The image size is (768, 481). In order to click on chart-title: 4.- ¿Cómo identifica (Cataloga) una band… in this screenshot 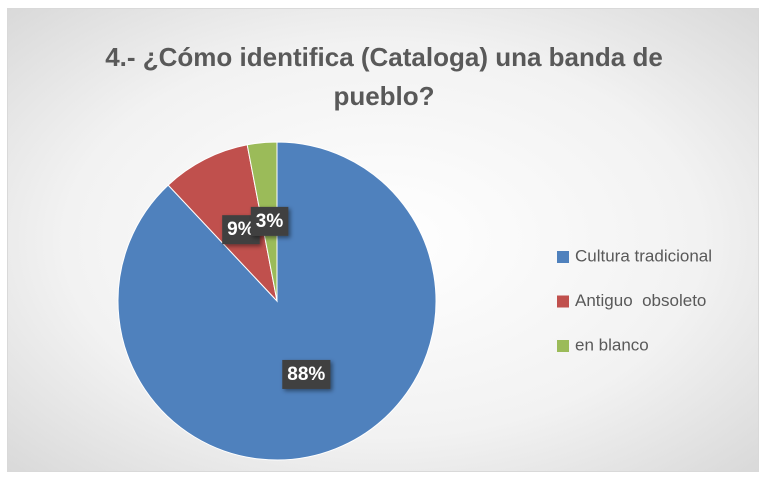, I will do `click(384, 76)`.